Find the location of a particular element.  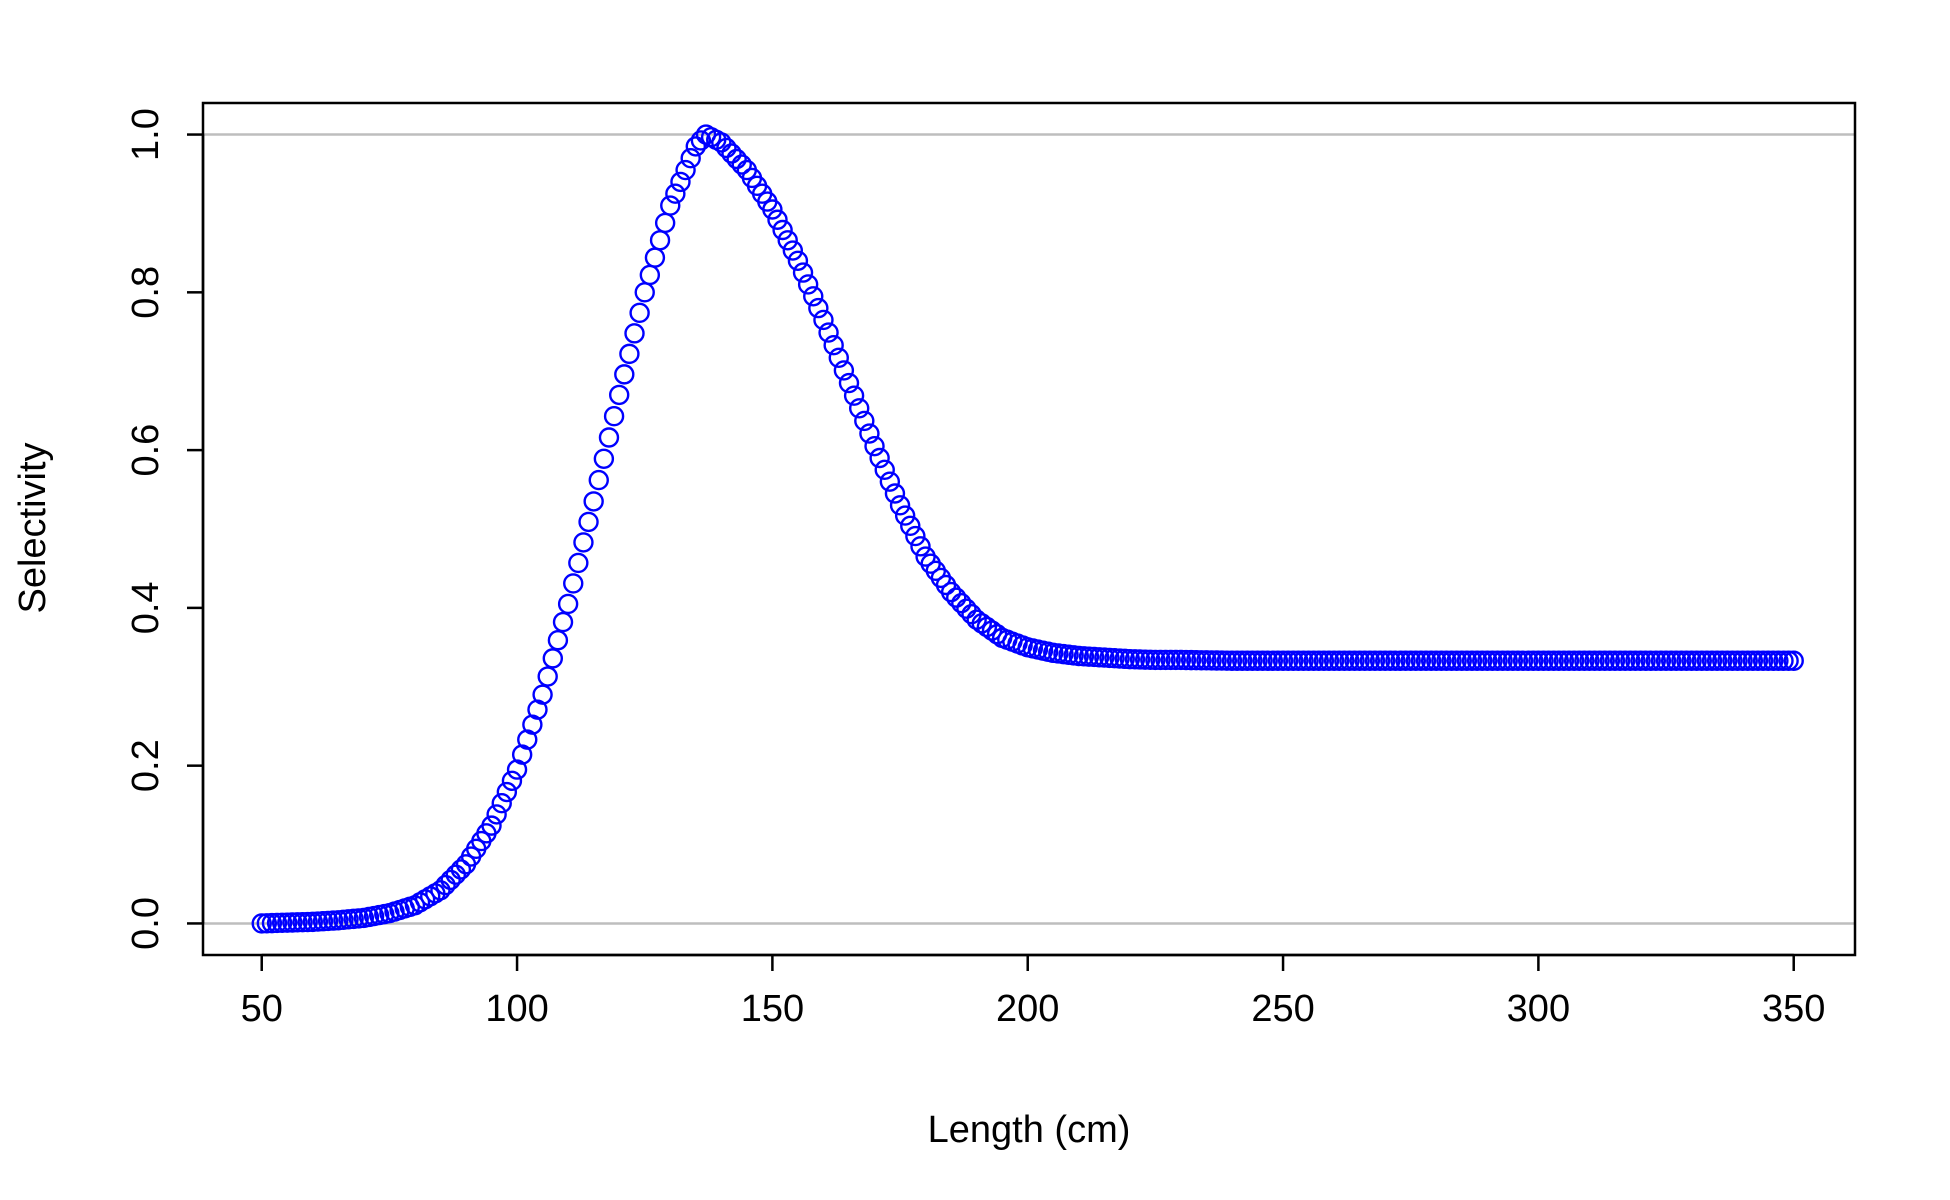

x-tick-label-5: 300 is located at coordinates (1538, 1009).